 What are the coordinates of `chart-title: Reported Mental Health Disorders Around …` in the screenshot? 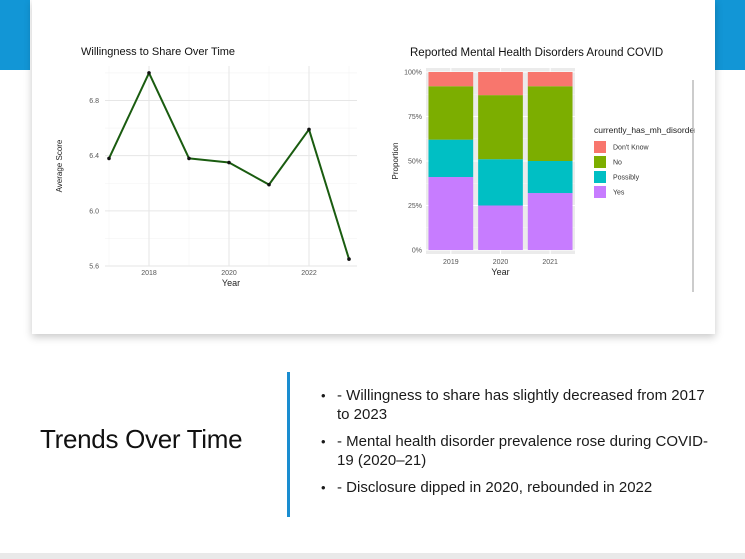 It's located at (536, 53).